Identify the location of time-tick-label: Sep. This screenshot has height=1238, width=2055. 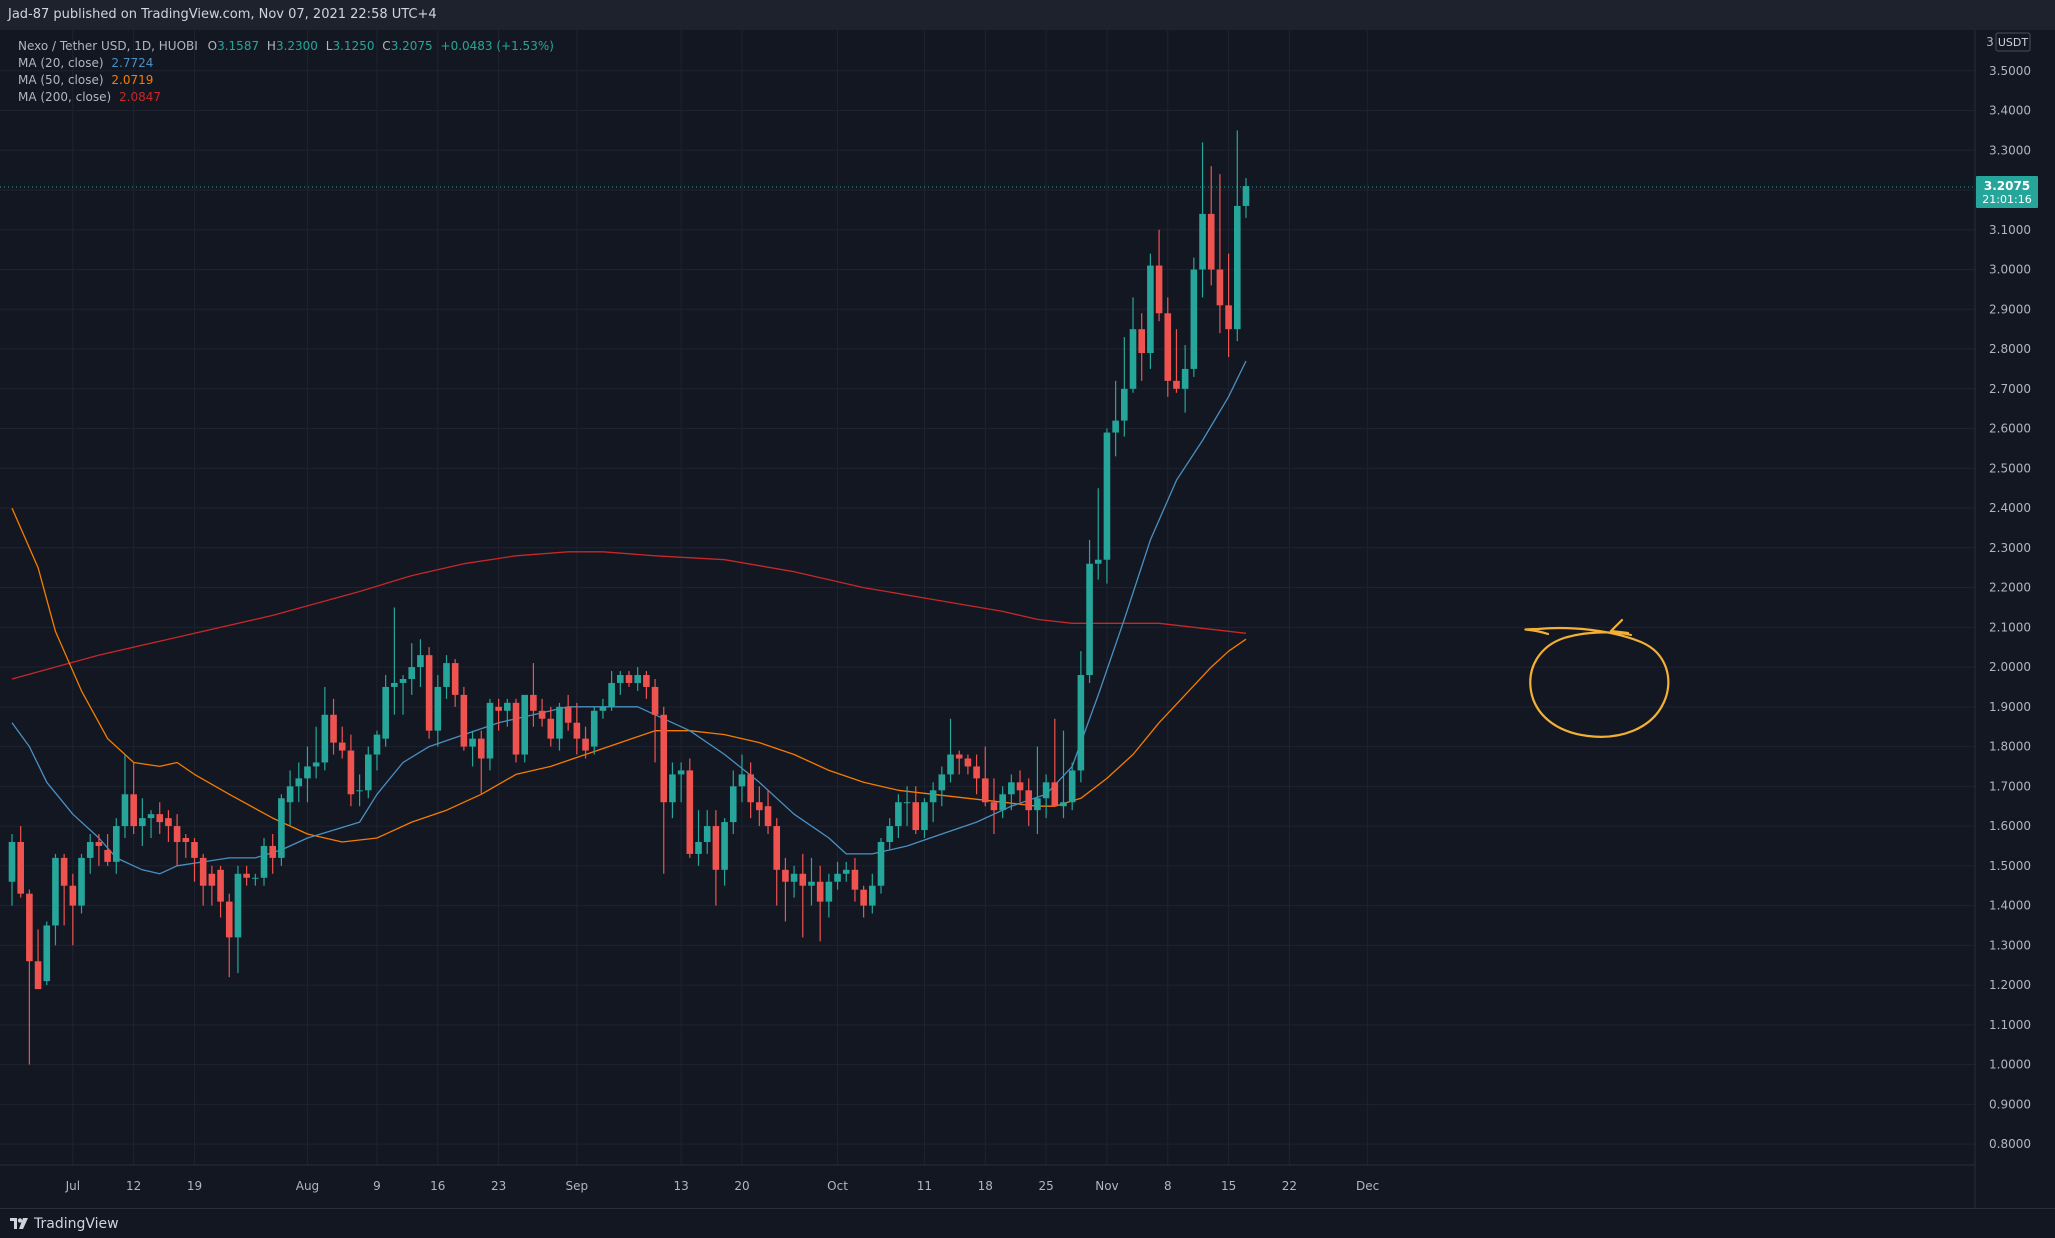
(577, 1186).